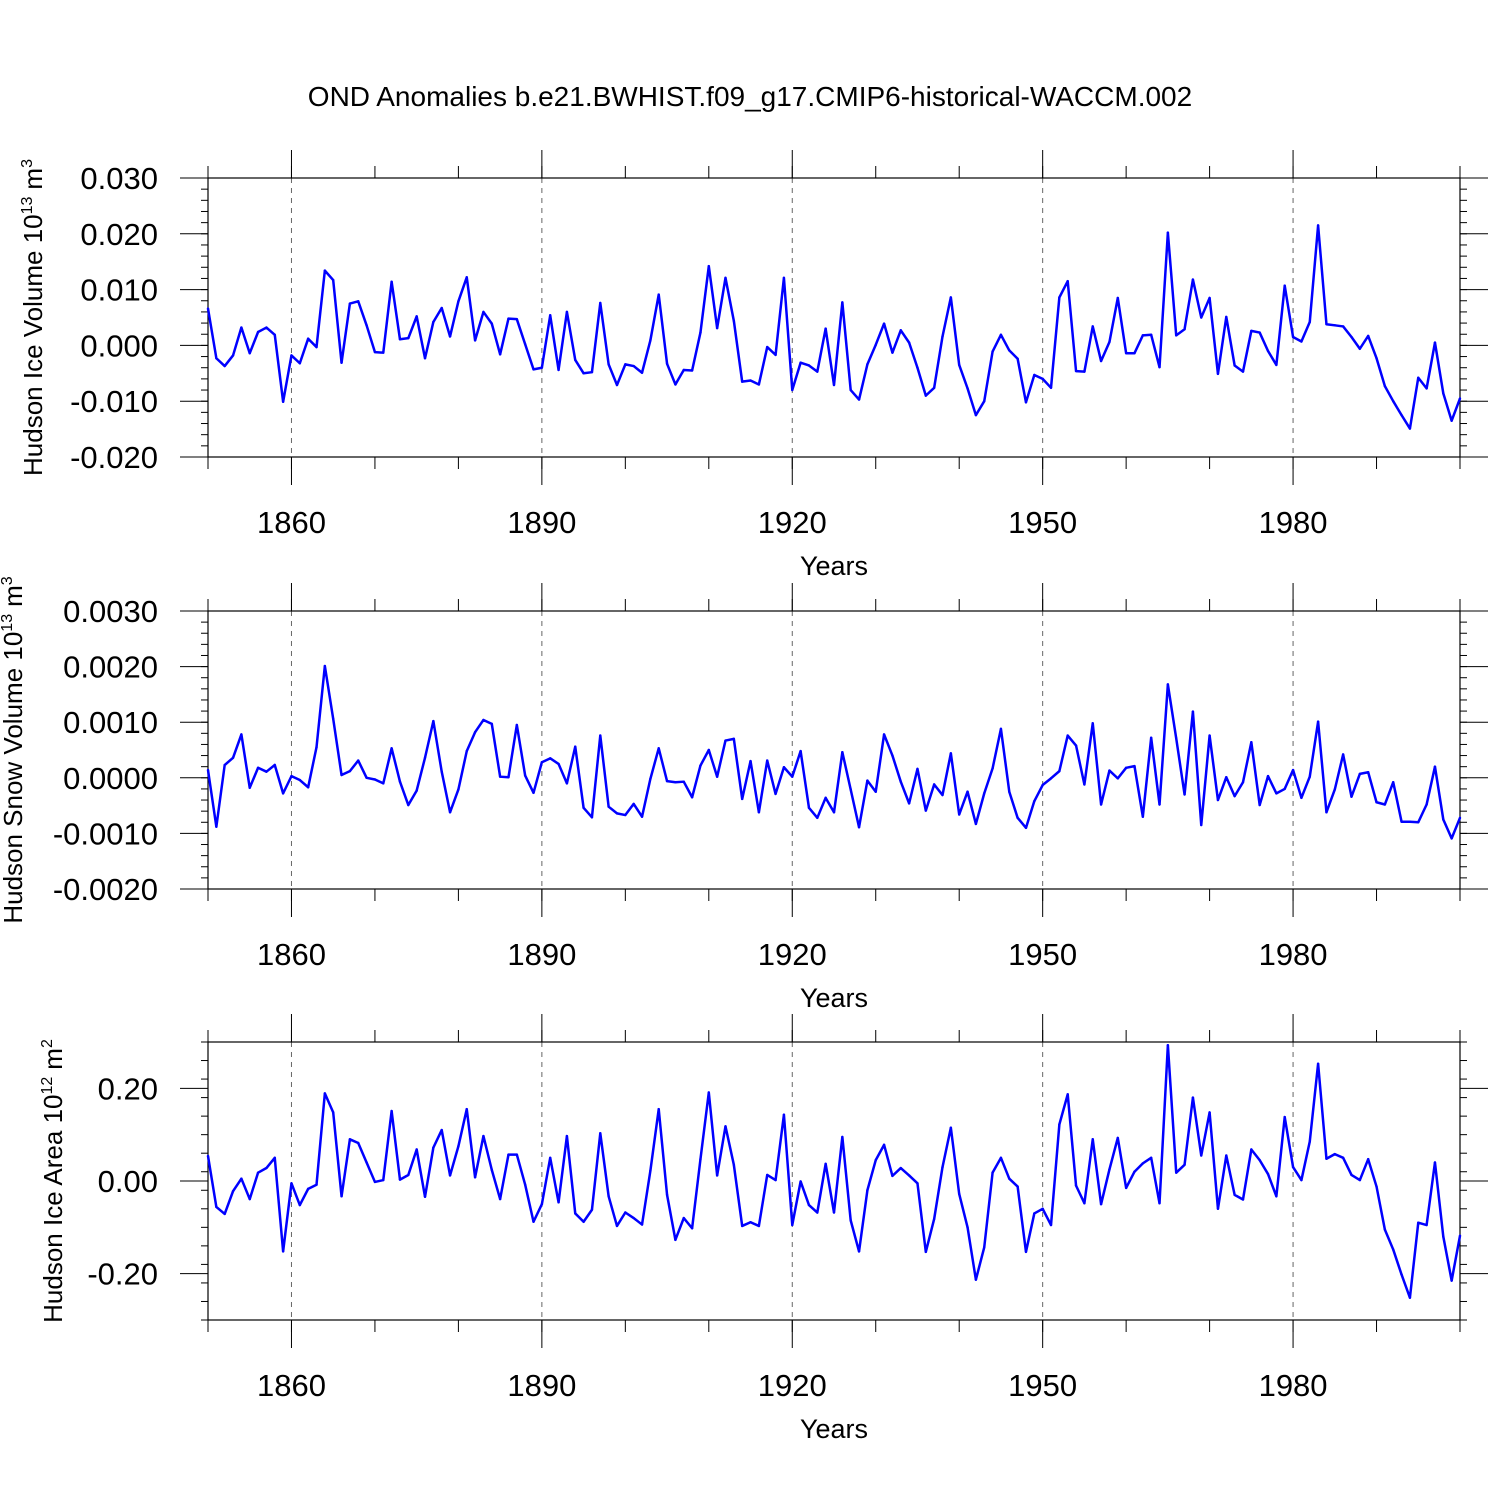 The image size is (1500, 1500). What do you see at coordinates (105, 889) in the screenshot?
I see `y-tick-label: -0.0020` at bounding box center [105, 889].